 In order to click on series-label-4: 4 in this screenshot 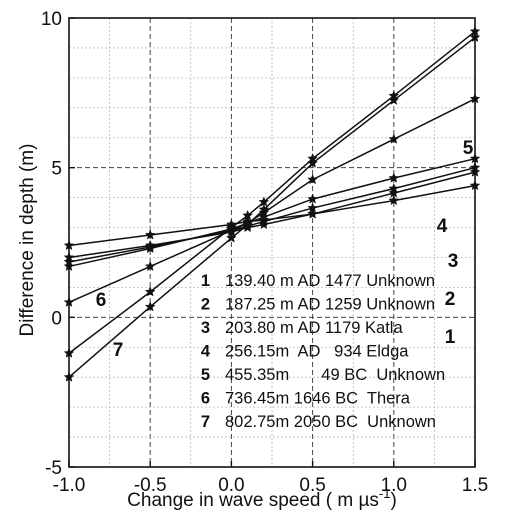, I will do `click(442, 226)`.